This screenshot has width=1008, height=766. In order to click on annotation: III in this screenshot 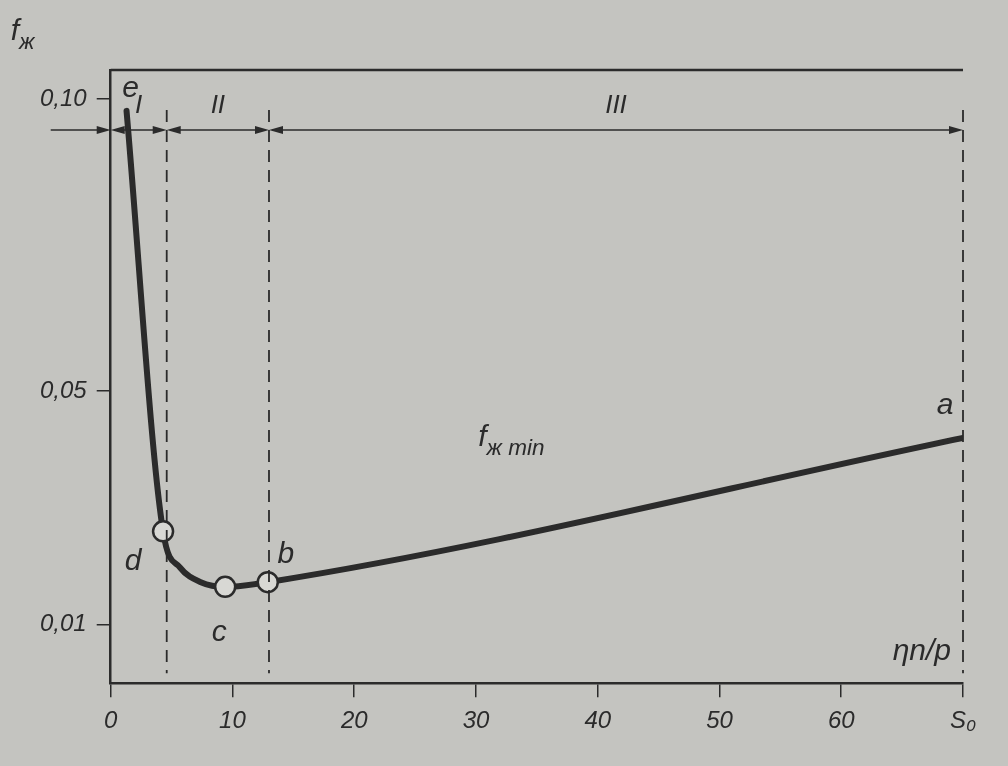, I will do `click(616, 104)`.